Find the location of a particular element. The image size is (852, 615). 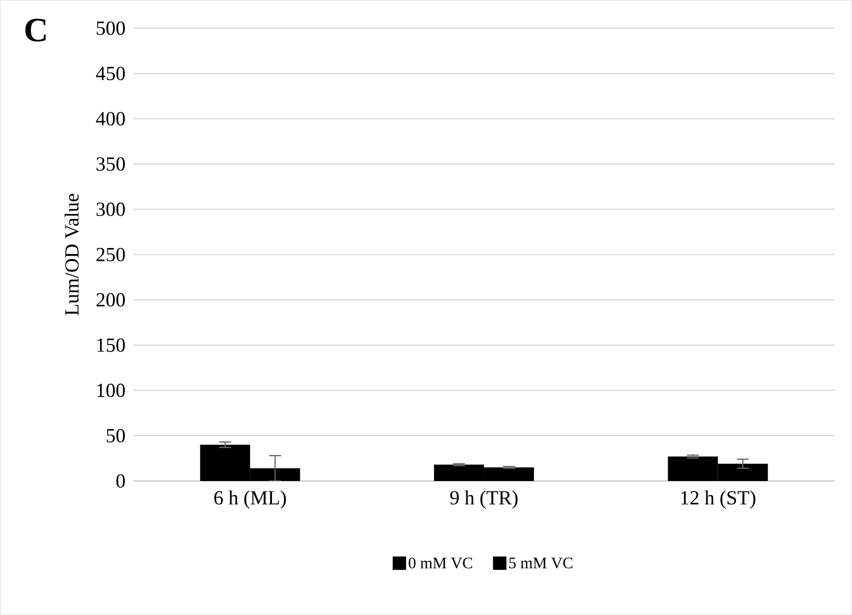

x-tick-label: 6 h (ML) is located at coordinates (250, 499).